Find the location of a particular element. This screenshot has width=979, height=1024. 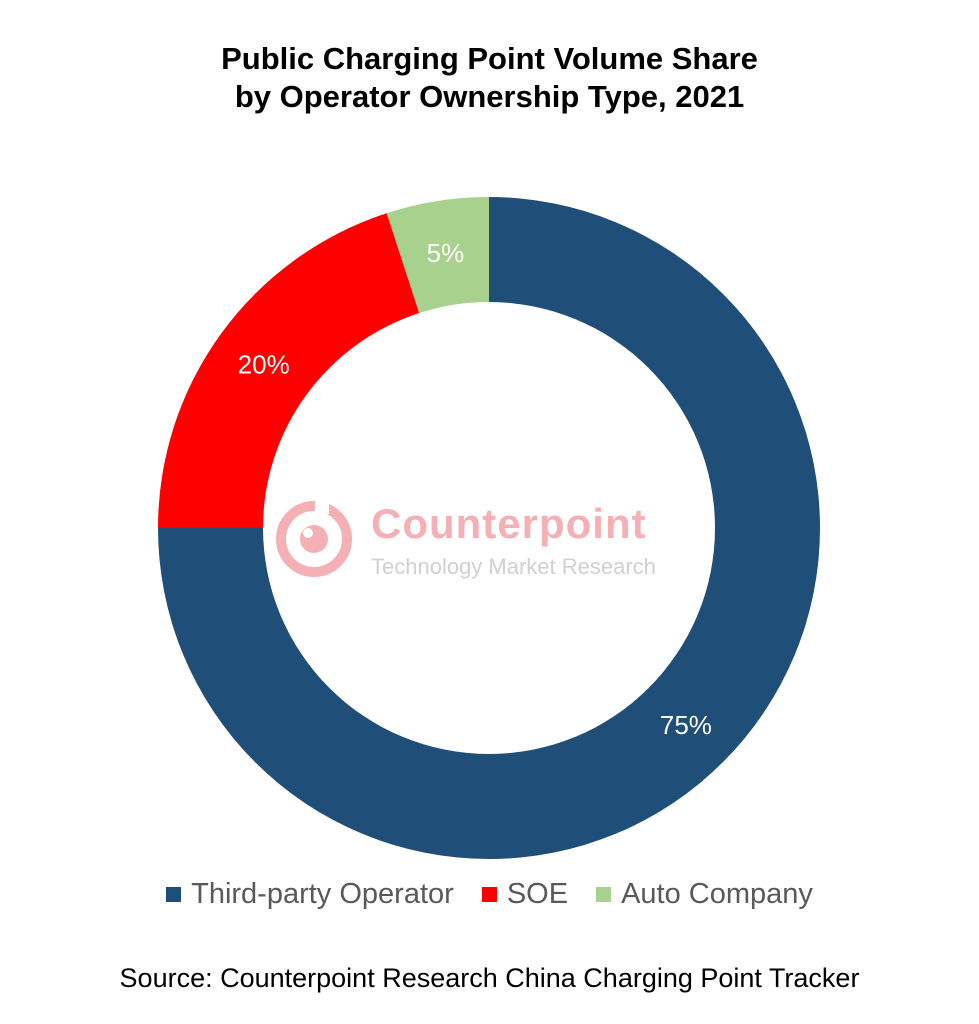

counterpoint-watermark: Counterpoint Technology Market Research is located at coordinates (485, 545).